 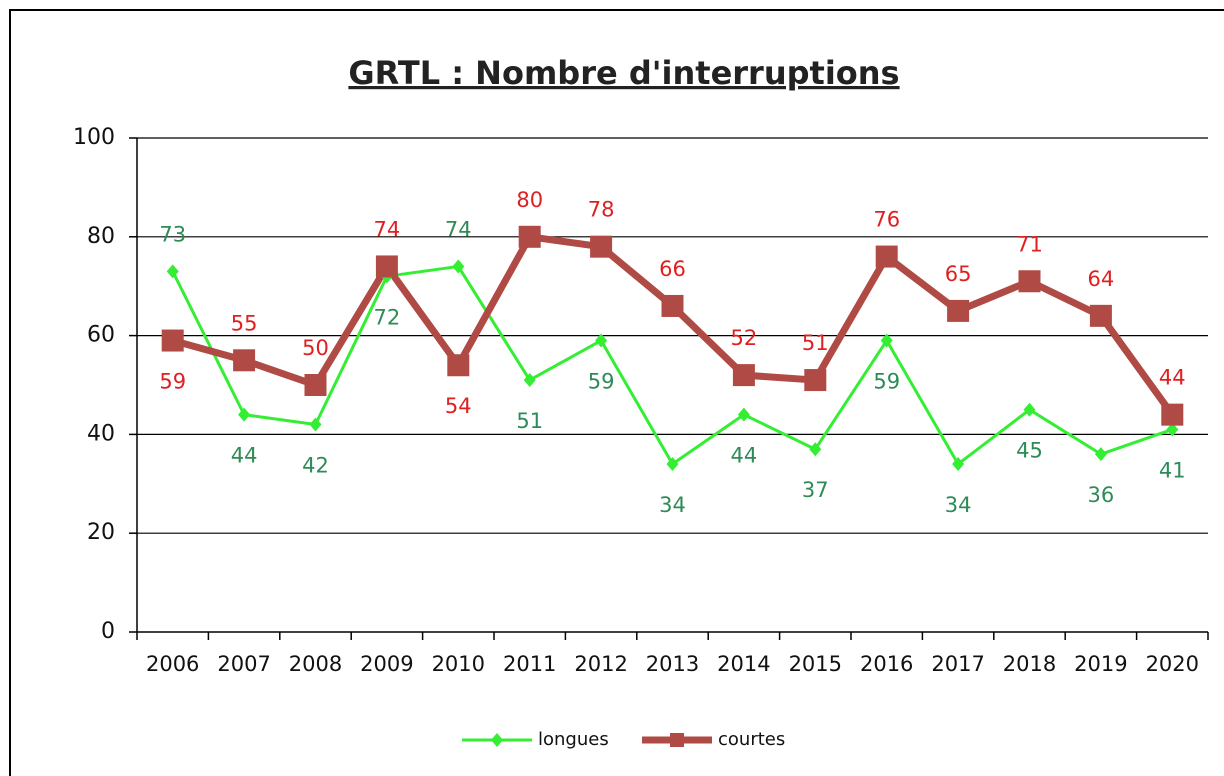 I want to click on x-tick-label: 2015, so click(x=815, y=664).